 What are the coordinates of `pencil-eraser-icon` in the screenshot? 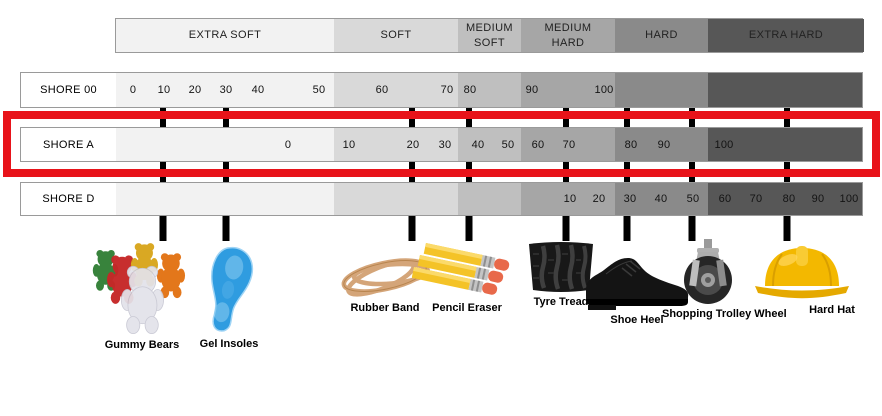 It's located at (461, 269).